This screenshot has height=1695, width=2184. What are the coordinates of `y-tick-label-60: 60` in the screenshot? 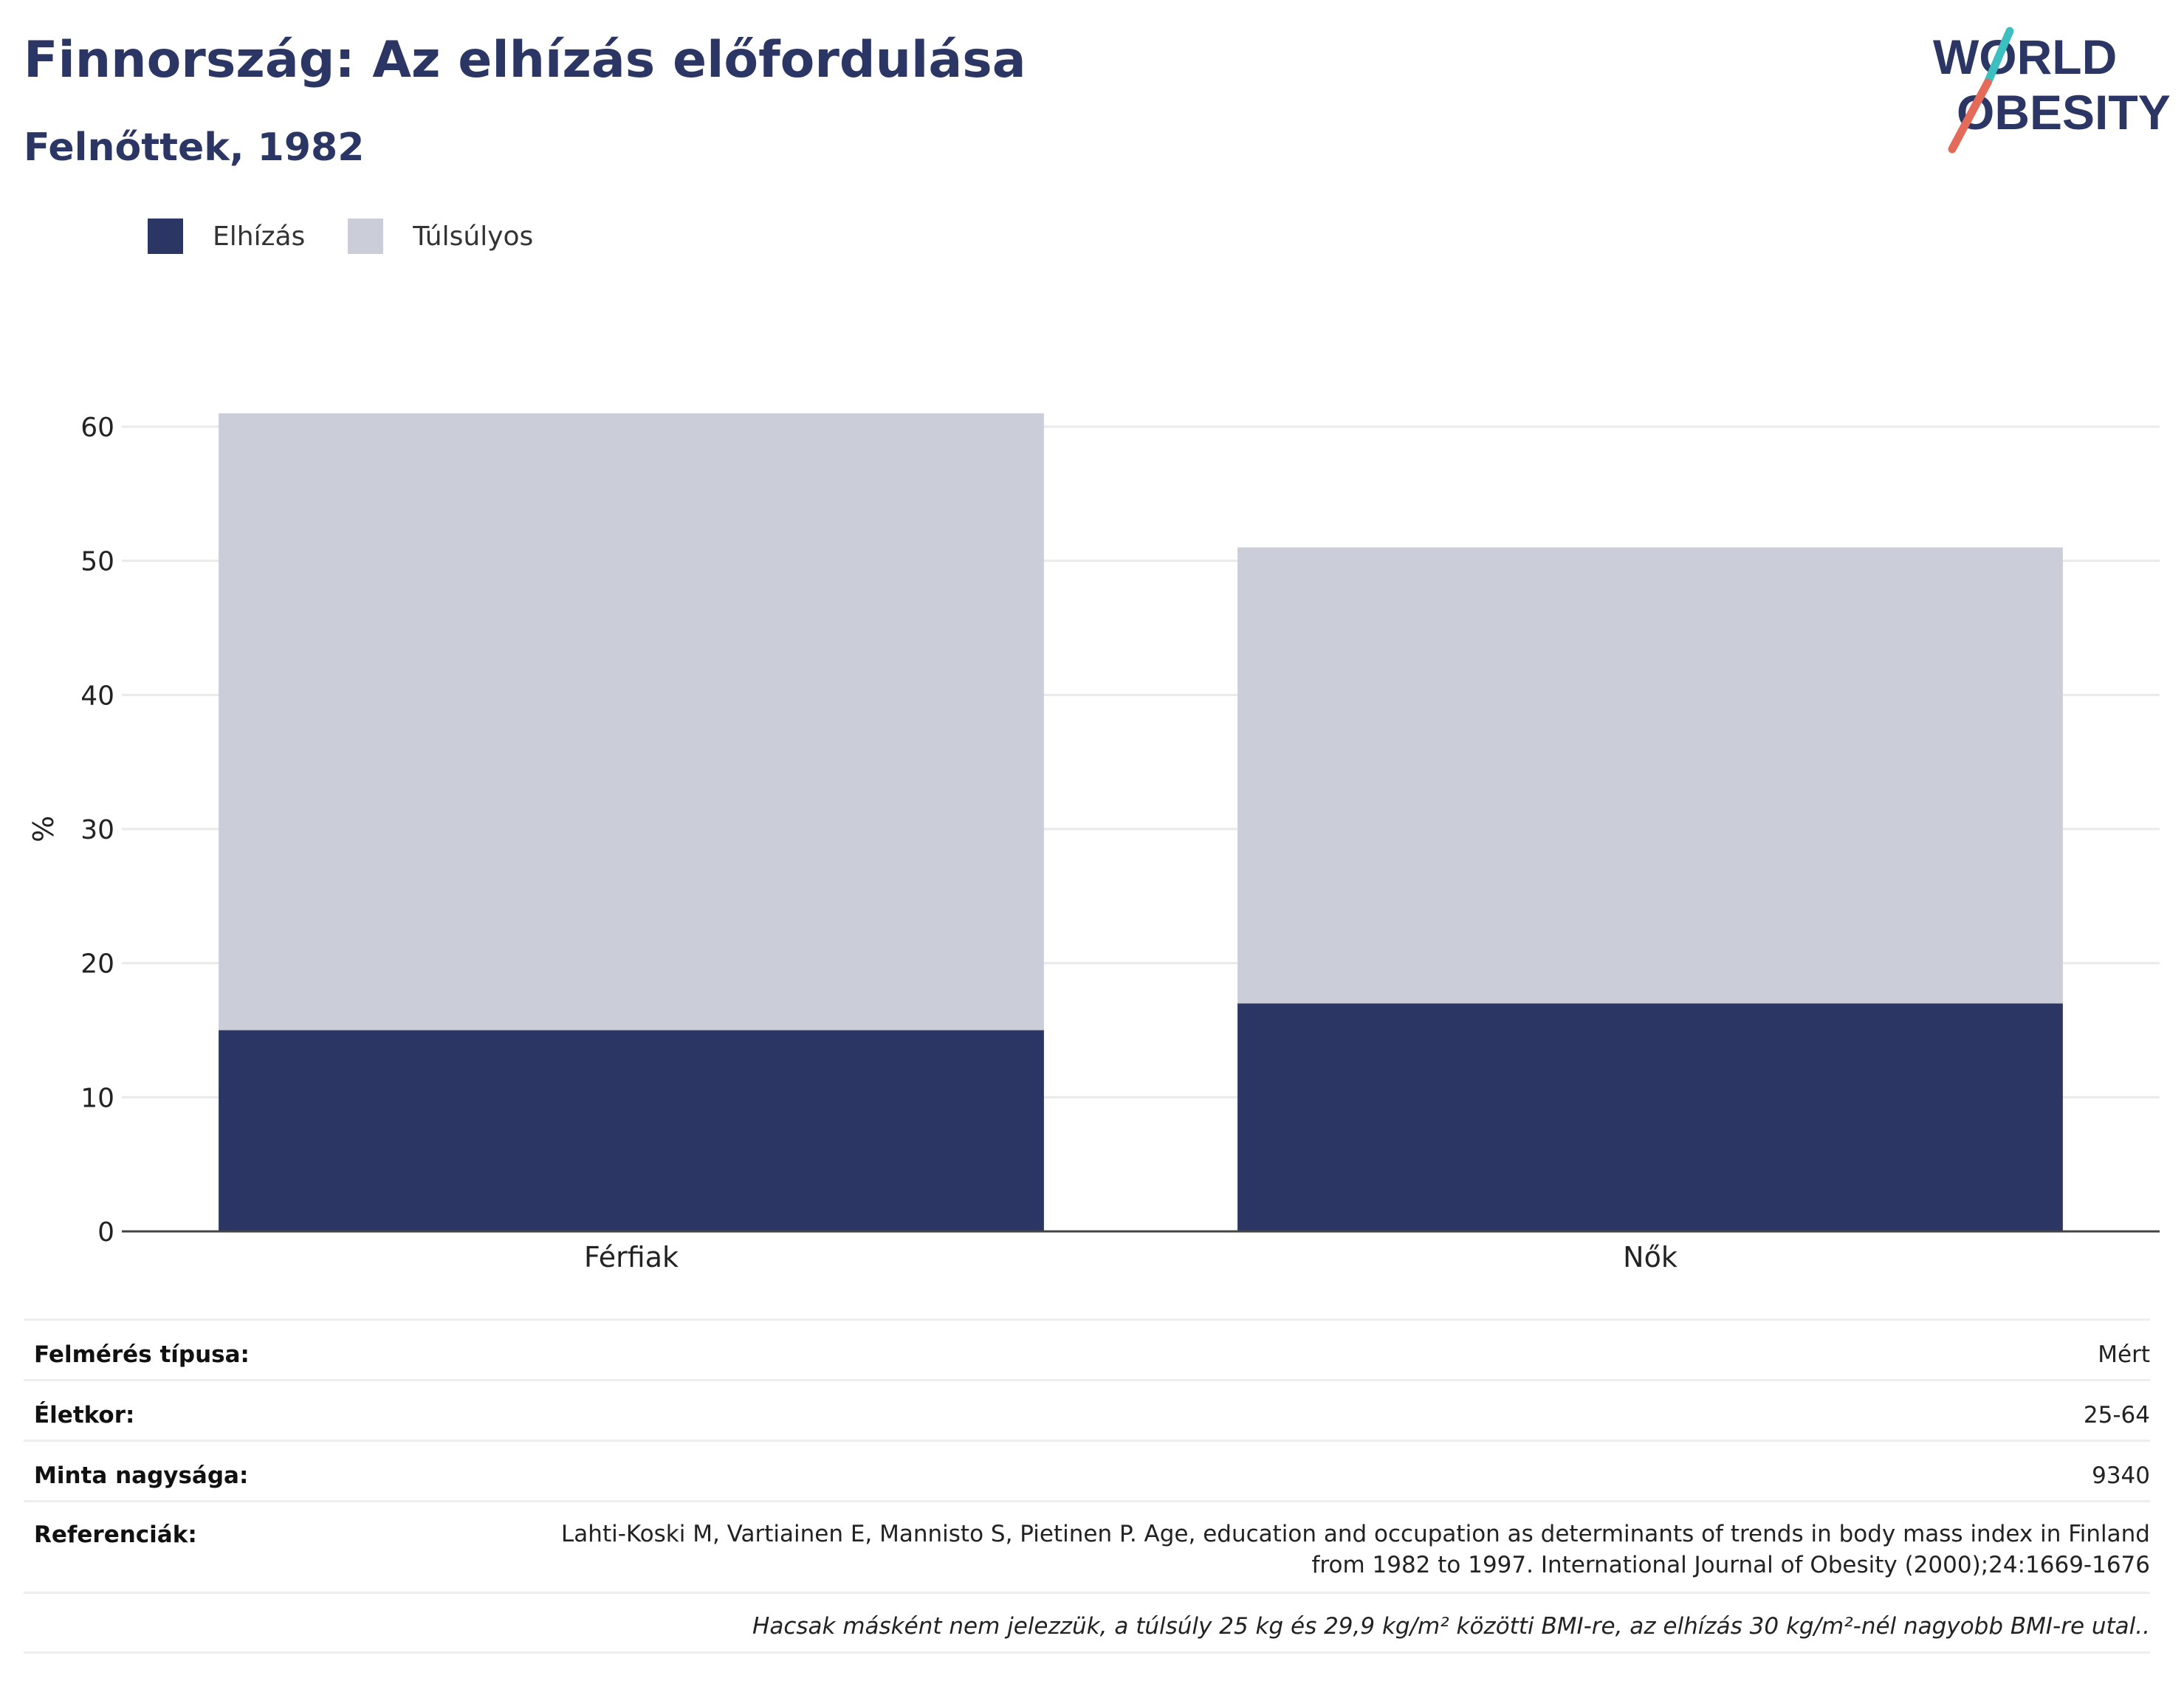 It's located at (97, 428).